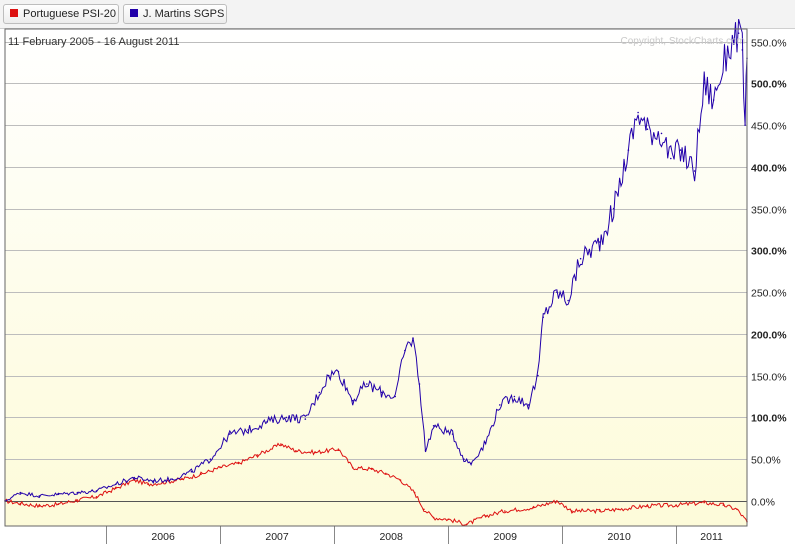 The width and height of the screenshot is (795, 555). I want to click on x-tick-label: 2010, so click(619, 537).